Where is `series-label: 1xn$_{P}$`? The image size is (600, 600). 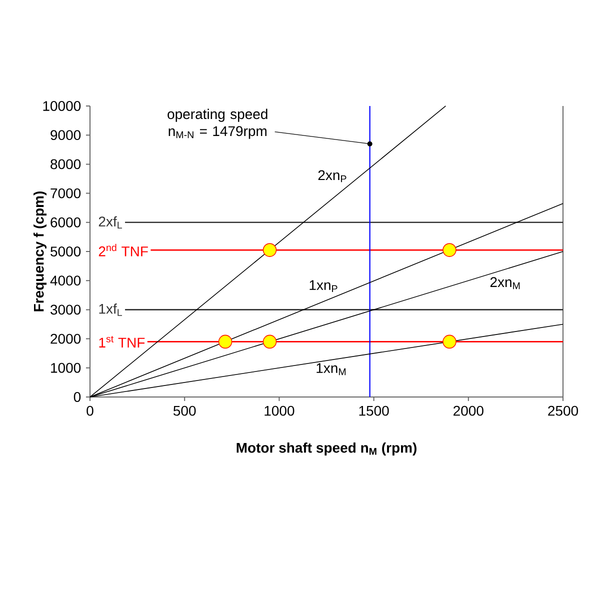 series-label: 1xn$_{P}$ is located at coordinates (324, 286).